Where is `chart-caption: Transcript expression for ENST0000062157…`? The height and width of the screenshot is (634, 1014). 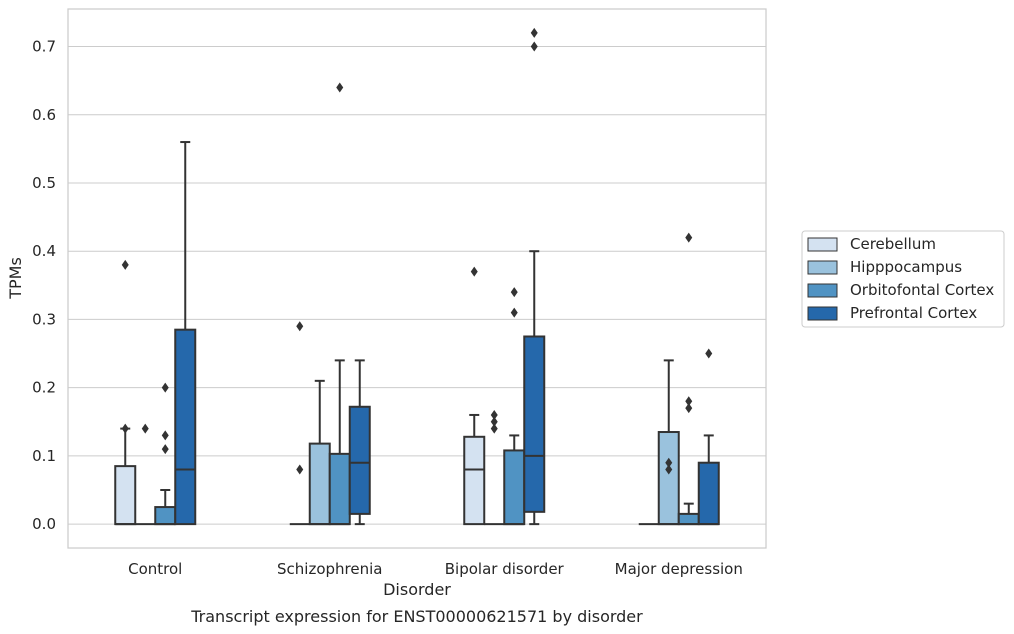 chart-caption: Transcript expression for ENST0000062157… is located at coordinates (416, 616).